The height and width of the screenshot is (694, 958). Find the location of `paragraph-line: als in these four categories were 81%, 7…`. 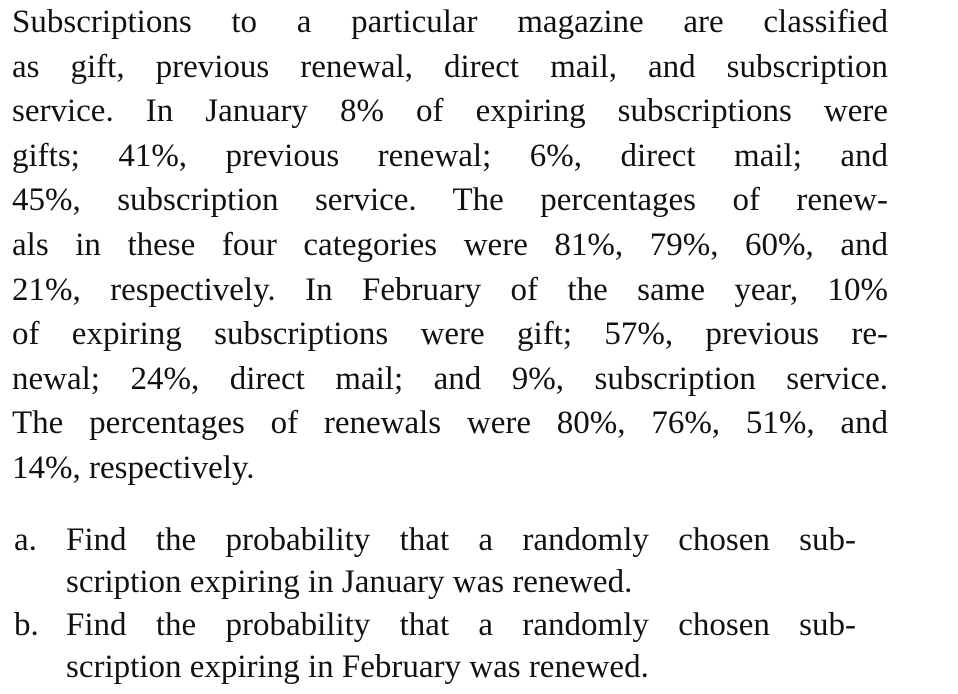

paragraph-line: als in these four categories were 81%, 7… is located at coordinates (450, 245).